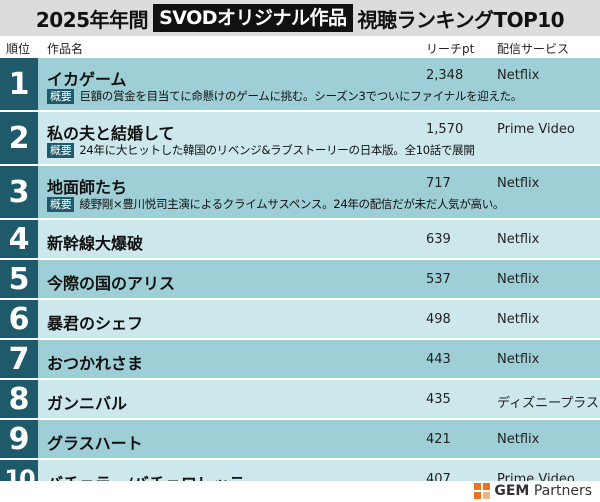  I want to click on table-row: 6 暴君のシェフ 498 Netflix, so click(300, 319).